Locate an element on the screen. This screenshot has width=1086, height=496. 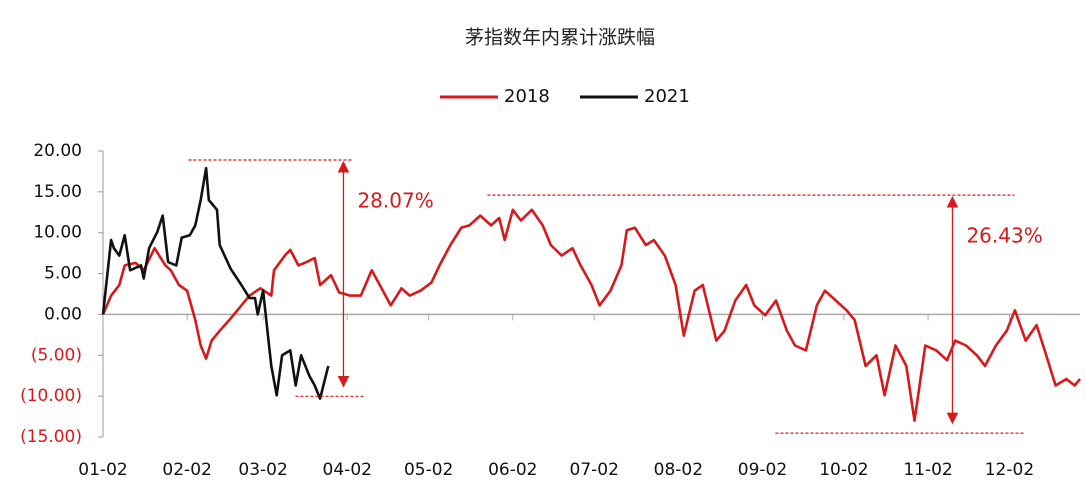
x-tick-label: 10-02 is located at coordinates (843, 470).